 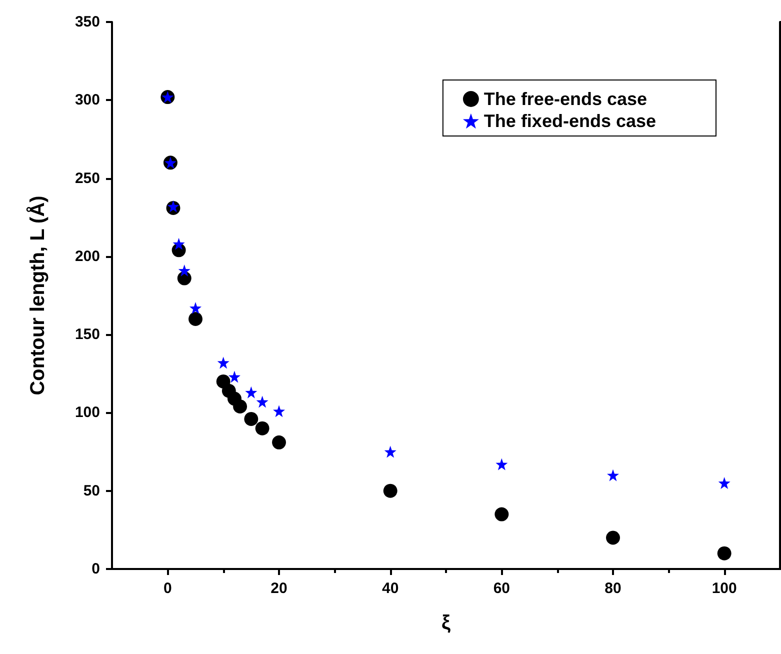 I want to click on legend-label: The free-ends case, so click(x=566, y=99).